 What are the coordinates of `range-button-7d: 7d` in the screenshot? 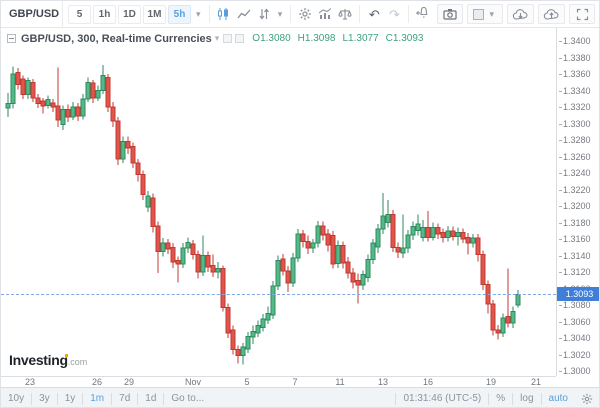 It's located at (125, 398).